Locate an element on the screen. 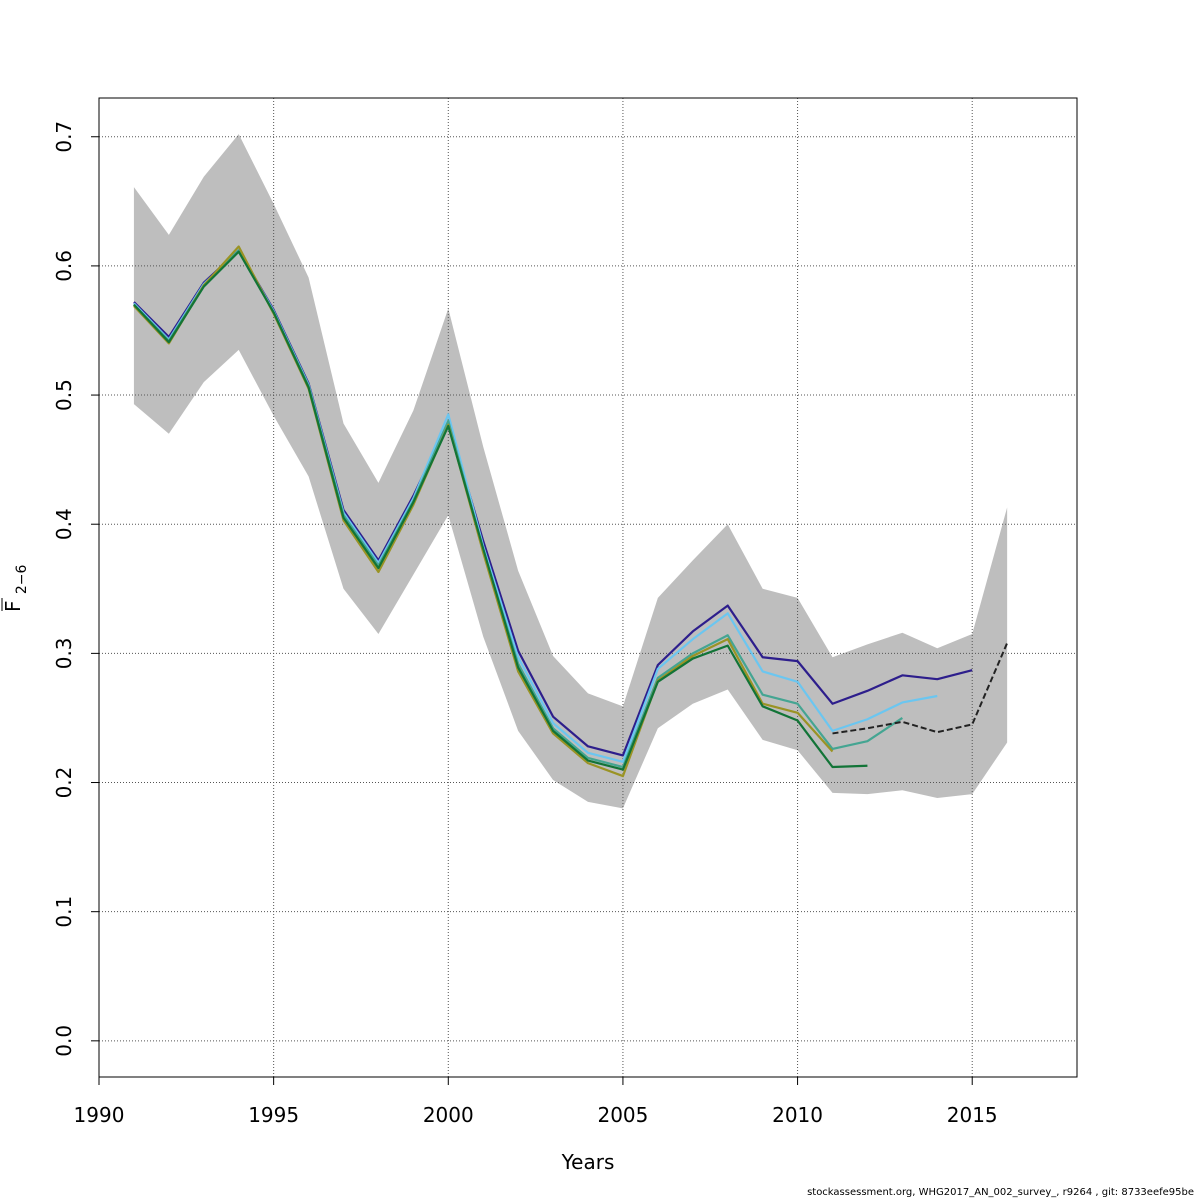 This screenshot has width=1200, height=1200. y-axis-title-text: F 2−6 is located at coordinates (15, 588).